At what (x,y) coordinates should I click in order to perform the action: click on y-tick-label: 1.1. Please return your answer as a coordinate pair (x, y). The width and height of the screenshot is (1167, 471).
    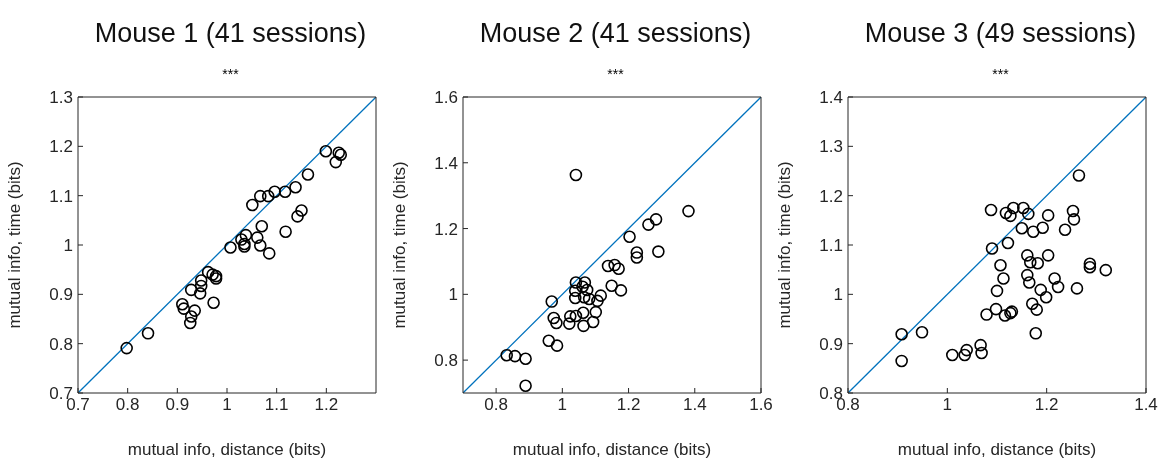
    Looking at the image, I should click on (831, 246).